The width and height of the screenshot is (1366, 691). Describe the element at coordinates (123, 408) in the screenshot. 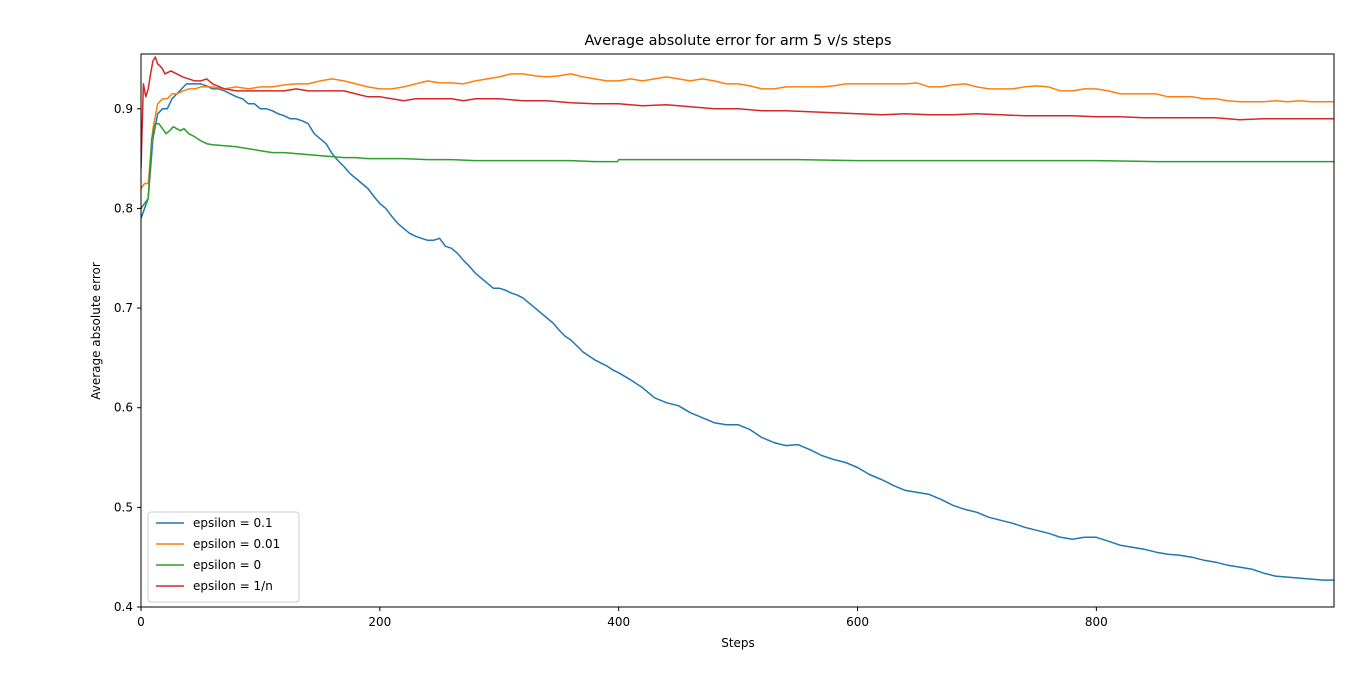

I see `y-tick-label: 0.6` at that location.